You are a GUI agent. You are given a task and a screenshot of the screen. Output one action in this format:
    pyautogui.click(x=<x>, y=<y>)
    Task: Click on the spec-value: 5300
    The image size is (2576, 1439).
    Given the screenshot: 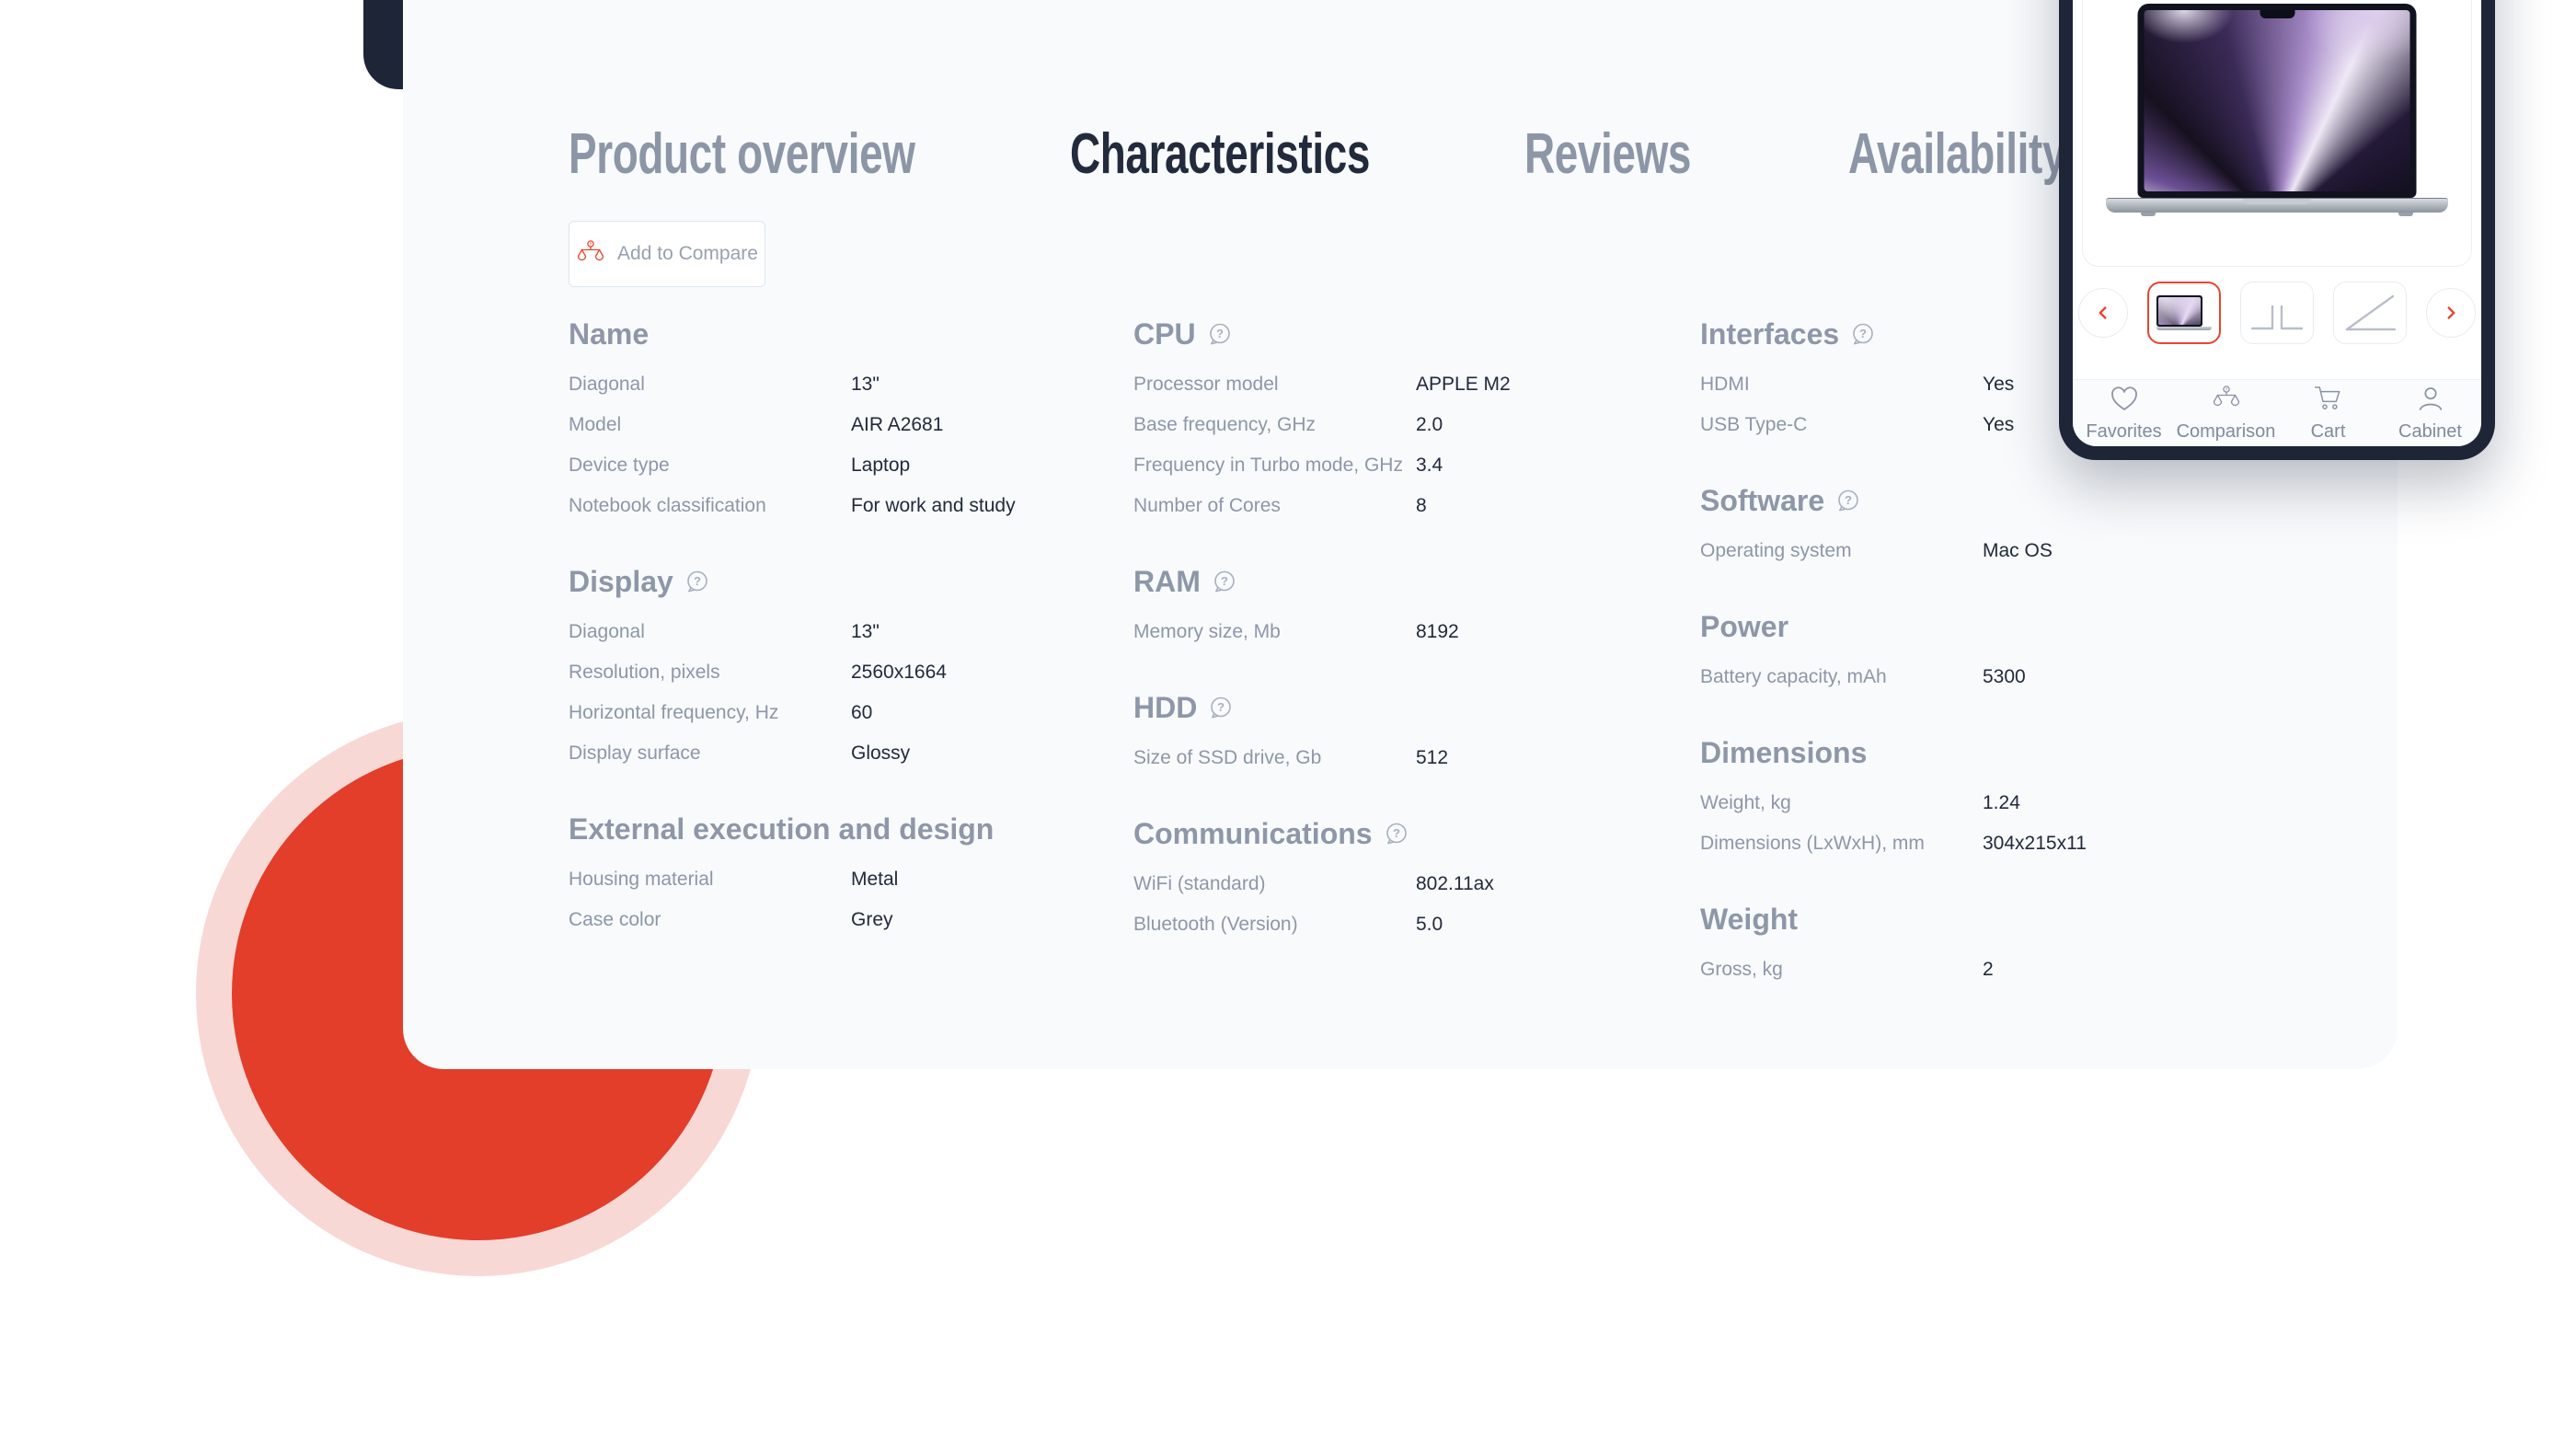 What is the action you would take?
    pyautogui.click(x=2005, y=676)
    